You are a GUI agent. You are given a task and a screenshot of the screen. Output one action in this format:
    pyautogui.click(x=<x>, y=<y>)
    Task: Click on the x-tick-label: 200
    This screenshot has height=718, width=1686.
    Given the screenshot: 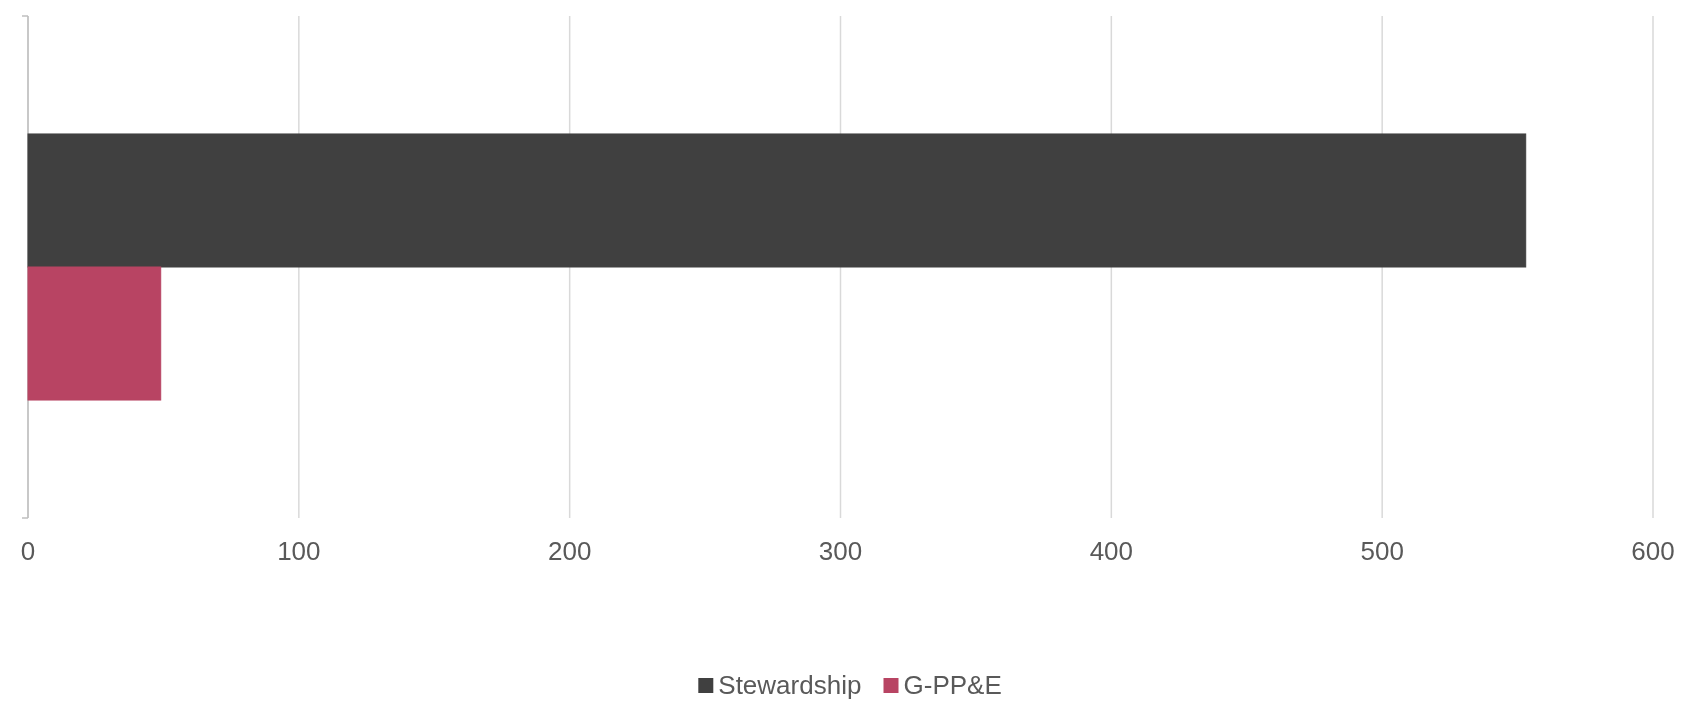 What is the action you would take?
    pyautogui.click(x=569, y=551)
    